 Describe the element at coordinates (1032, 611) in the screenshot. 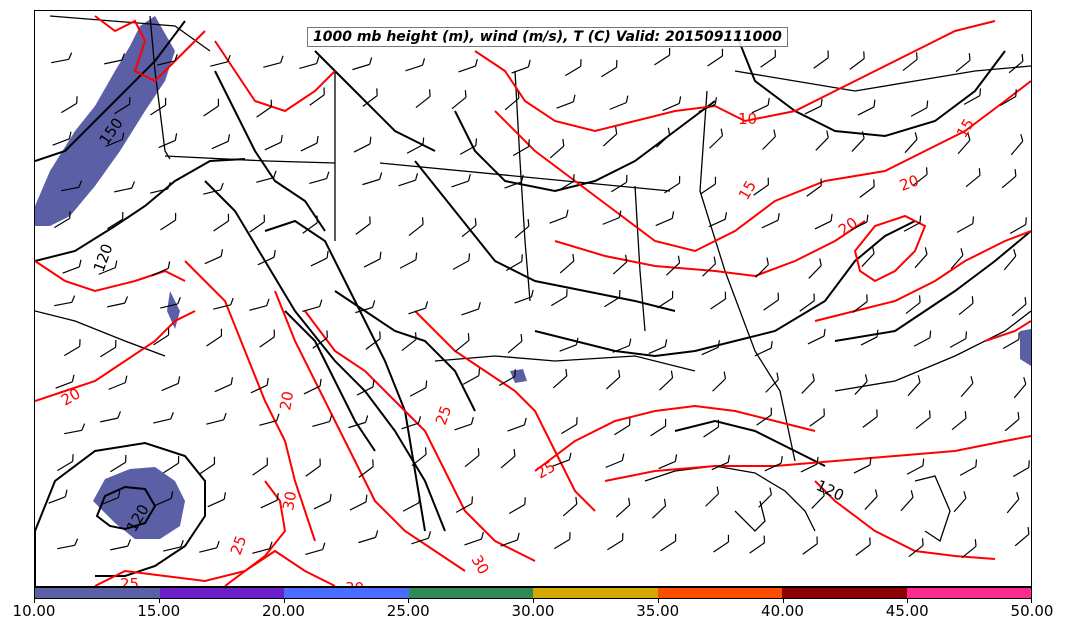

I see `colorbar-tick-label: 50.00` at that location.